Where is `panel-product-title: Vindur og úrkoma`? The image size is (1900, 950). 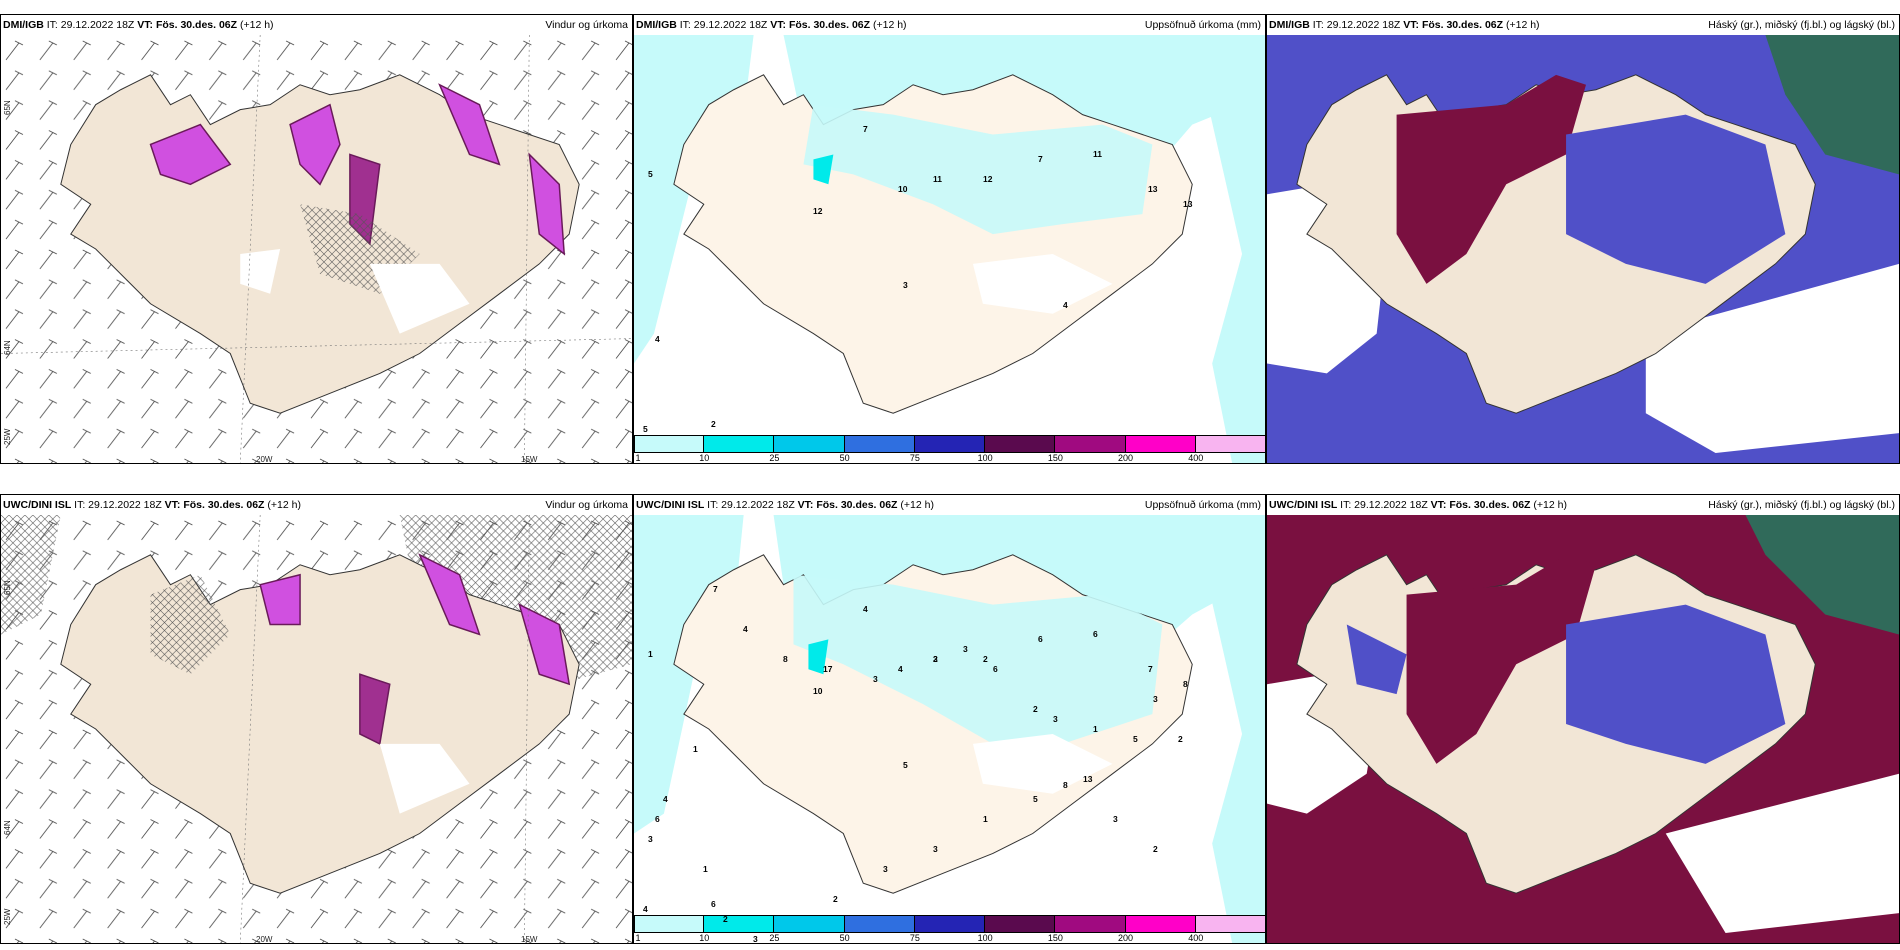
panel-product-title: Vindur og úrkoma is located at coordinates (586, 25).